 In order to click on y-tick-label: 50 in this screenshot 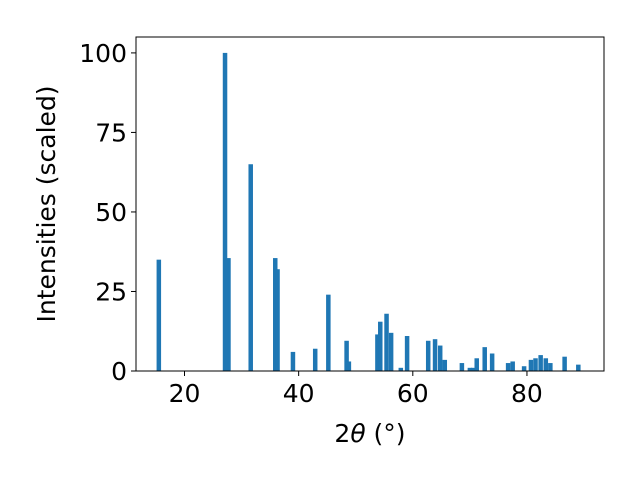, I will do `click(111, 212)`.